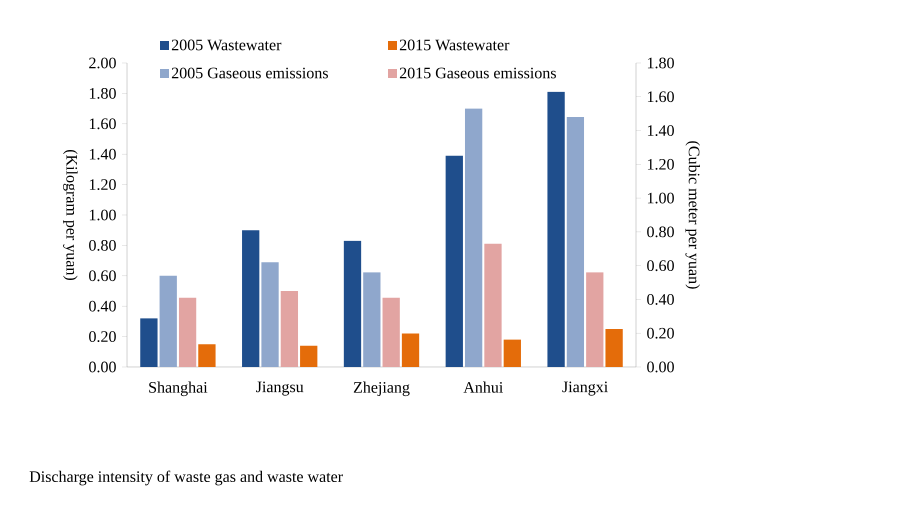  I want to click on legend-label: 2015 Gaseous emissions, so click(478, 73).